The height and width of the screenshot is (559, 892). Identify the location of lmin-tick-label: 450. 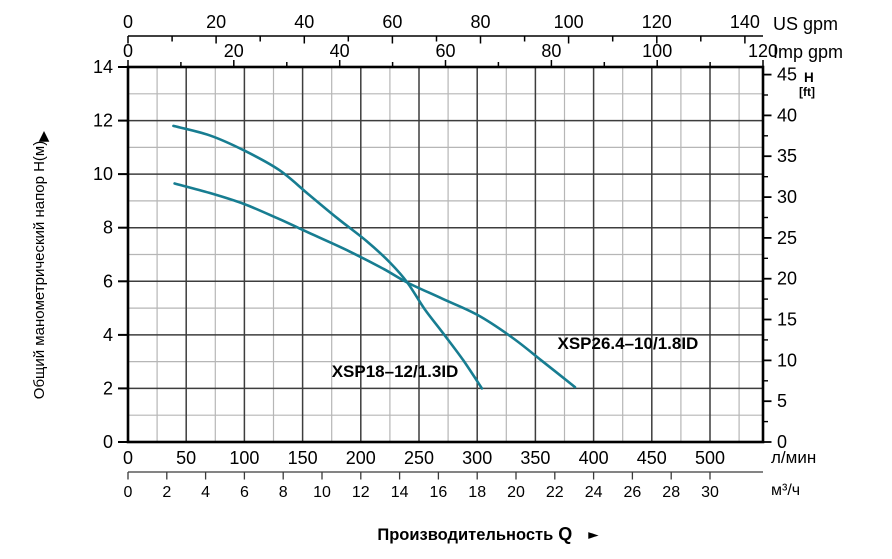
(652, 458).